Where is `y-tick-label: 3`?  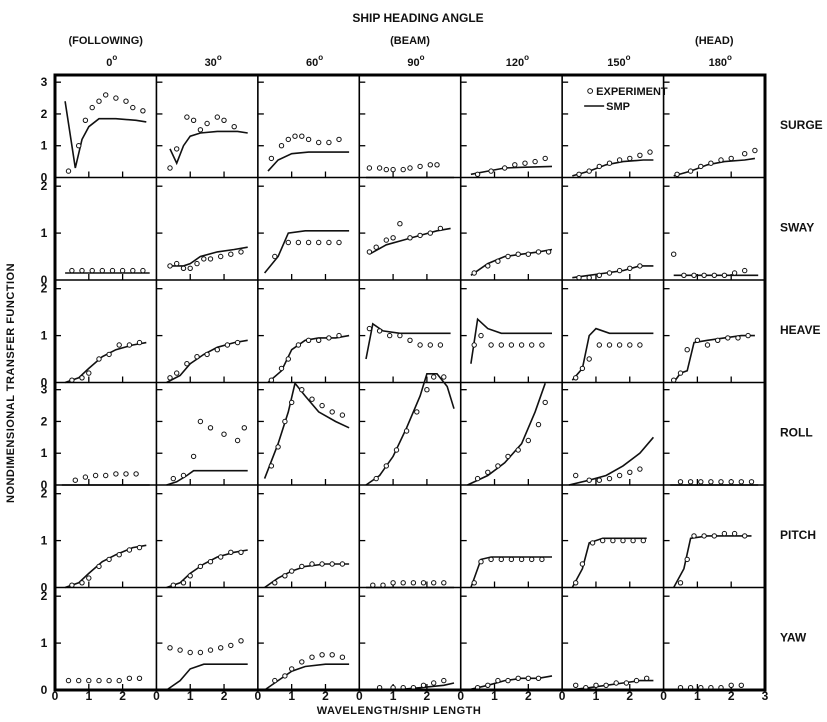
y-tick-label: 3 is located at coordinates (44, 390).